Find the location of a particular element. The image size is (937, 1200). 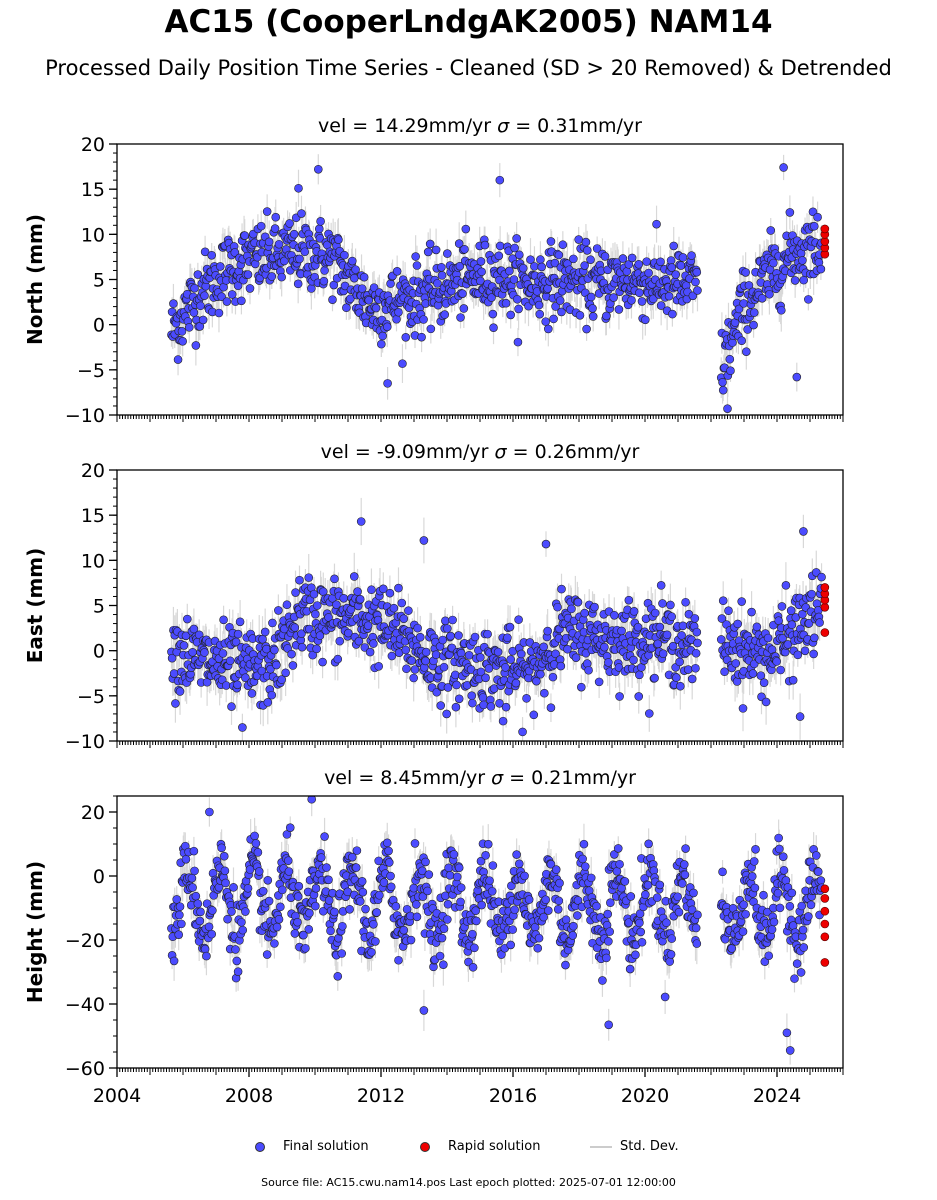

y-tick-label: 15 is located at coordinates (93, 190).